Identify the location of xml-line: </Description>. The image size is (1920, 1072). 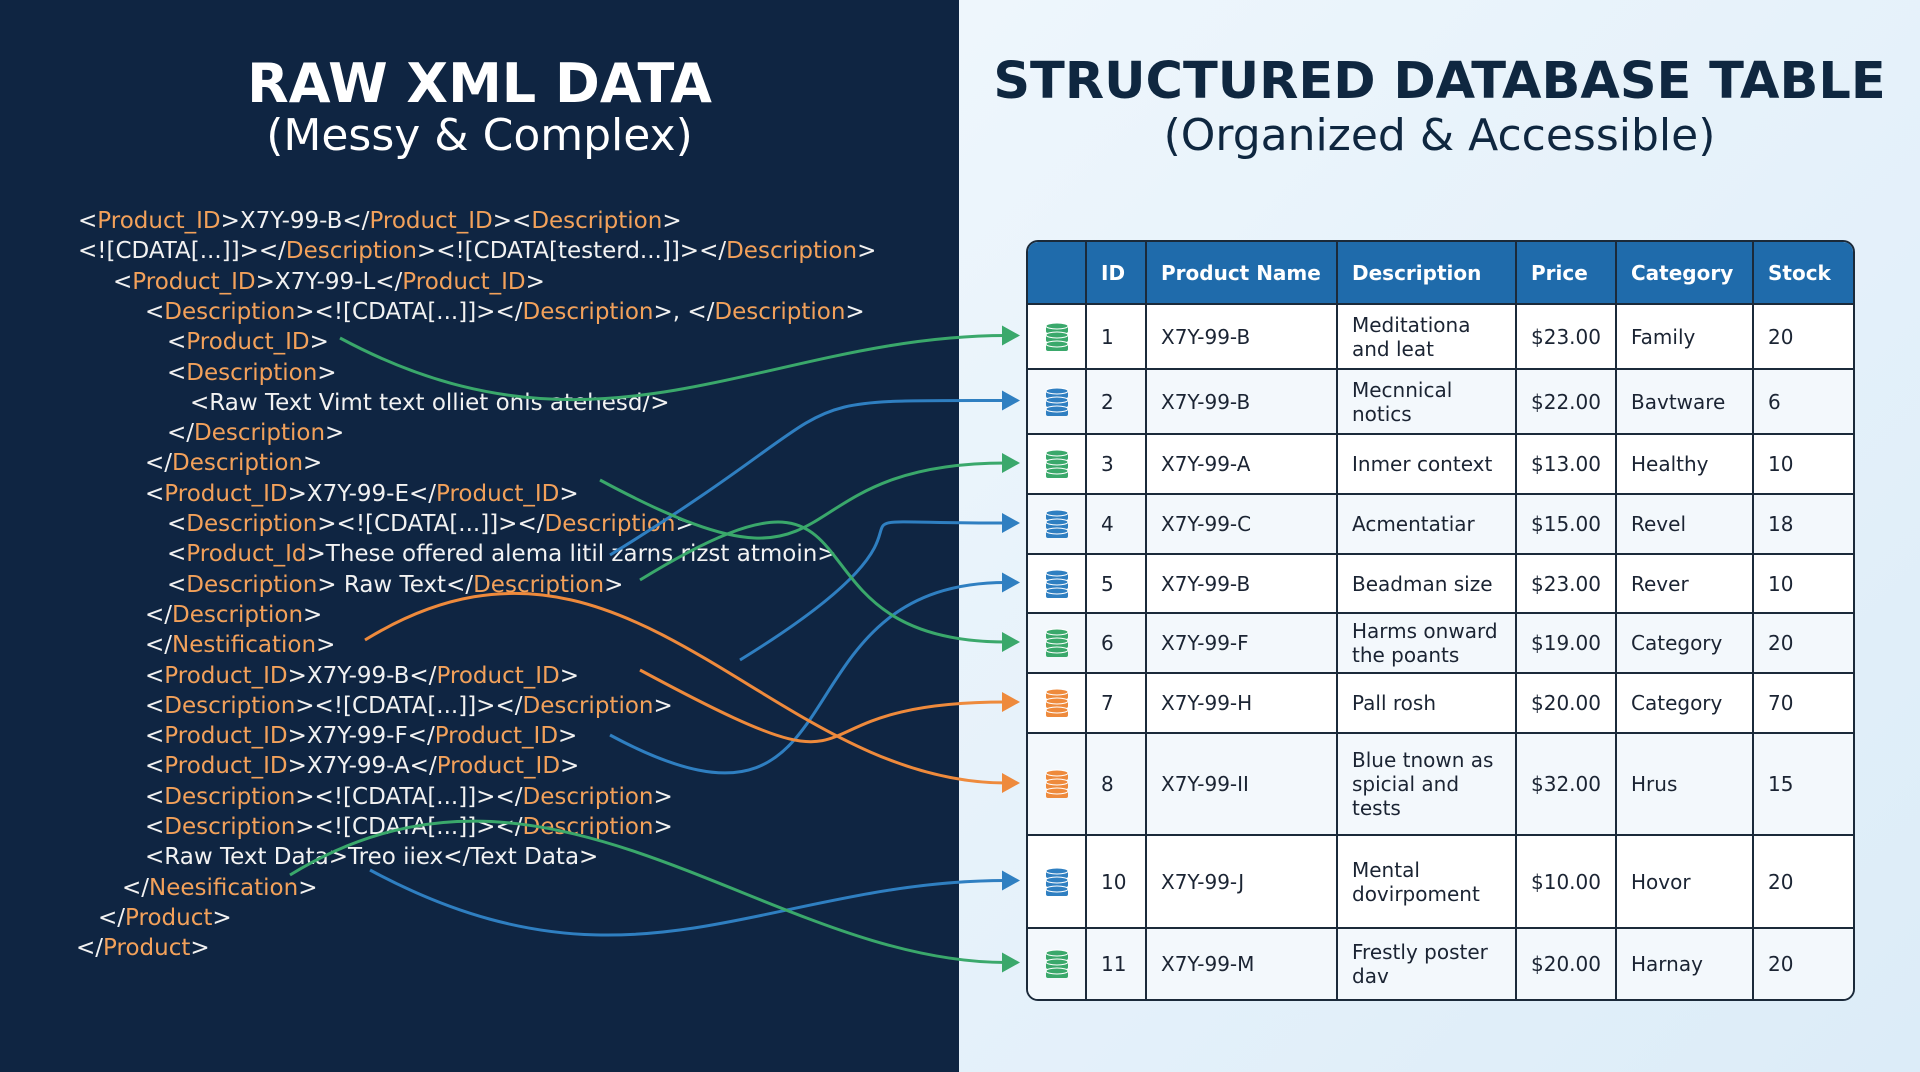
(233, 463).